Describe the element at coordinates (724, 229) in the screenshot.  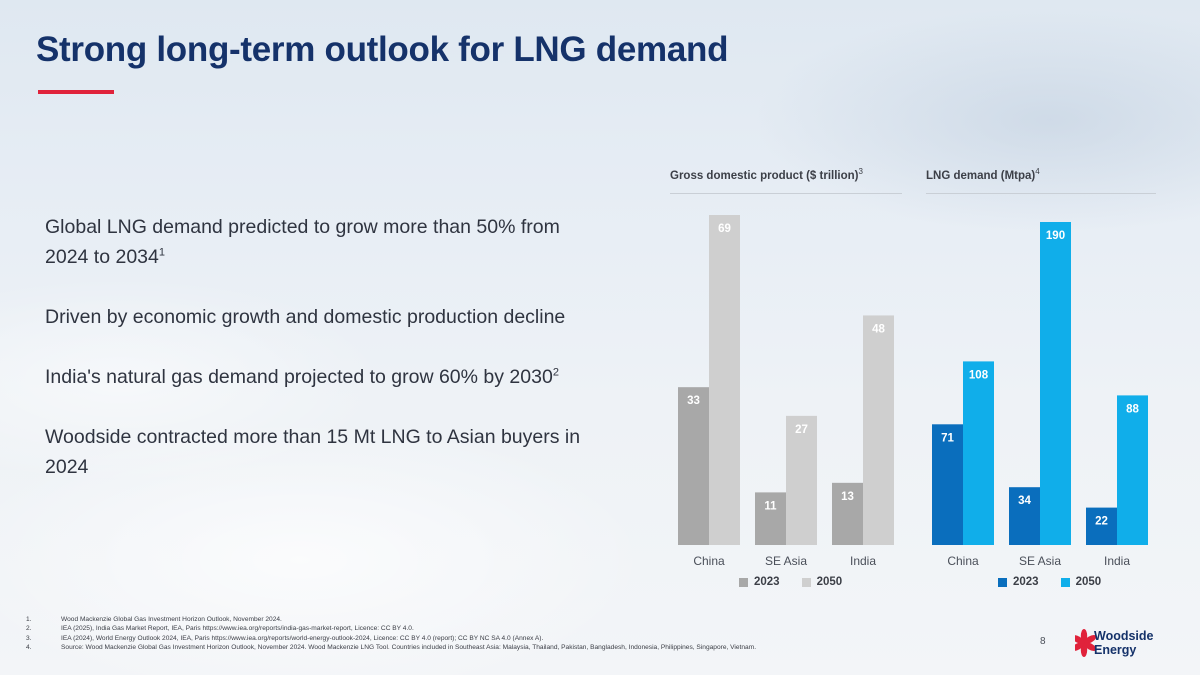
I see `gdp-bar-value-label: 69` at that location.